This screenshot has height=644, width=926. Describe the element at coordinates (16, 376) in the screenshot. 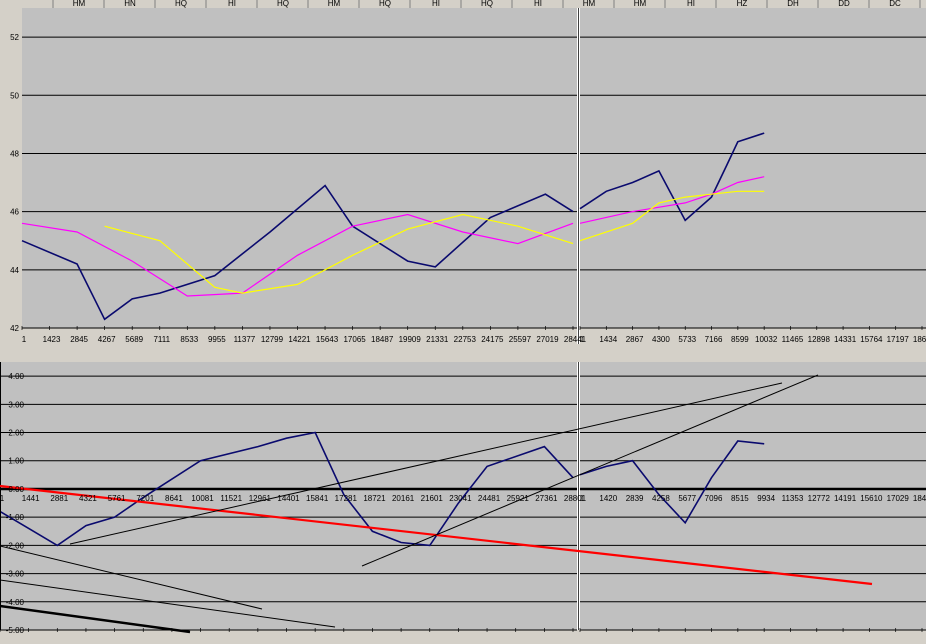

I see `y-tick-label: 4.00` at that location.